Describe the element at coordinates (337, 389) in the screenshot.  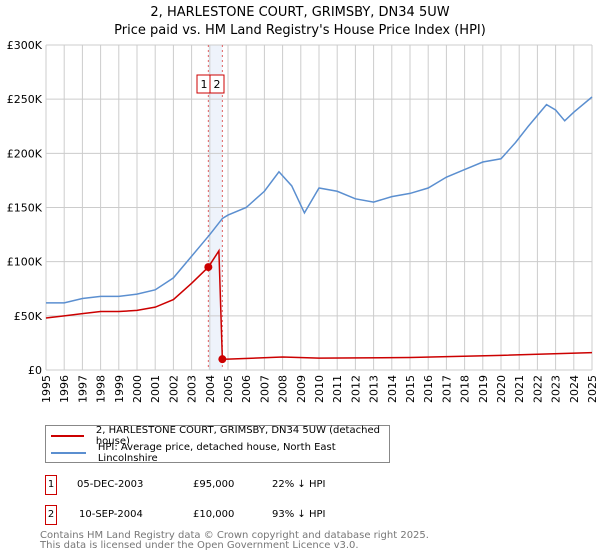
I see `x-tick-label: 2011` at that location.